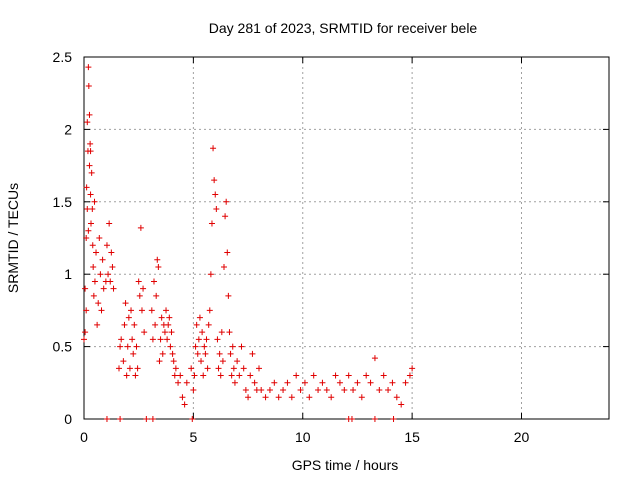 This screenshot has height=480, width=640. I want to click on y-axis-label: SRMTID / TECUs, so click(13, 238).